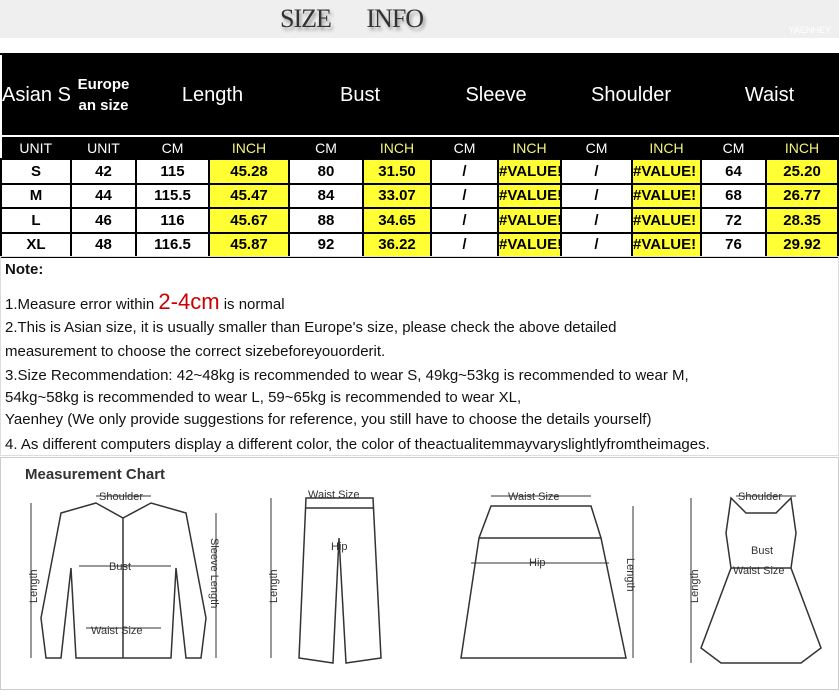  Describe the element at coordinates (95, 474) in the screenshot. I see `chart-title: Measurement Chart` at that location.